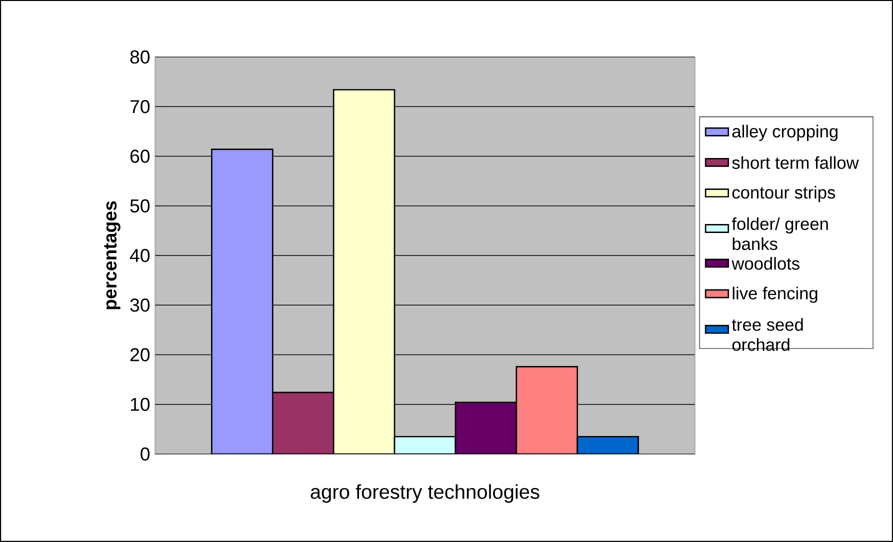 Image resolution: width=893 pixels, height=542 pixels. What do you see at coordinates (766, 263) in the screenshot?
I see `legend-label: woodlots` at bounding box center [766, 263].